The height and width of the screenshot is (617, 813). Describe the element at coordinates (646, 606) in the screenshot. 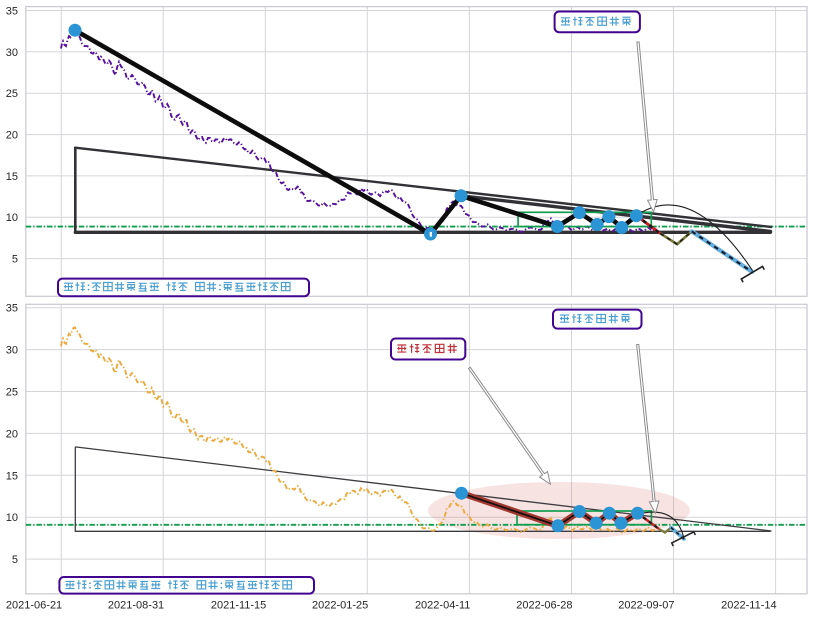

I see `svg-text: 2022-09-07` at that location.